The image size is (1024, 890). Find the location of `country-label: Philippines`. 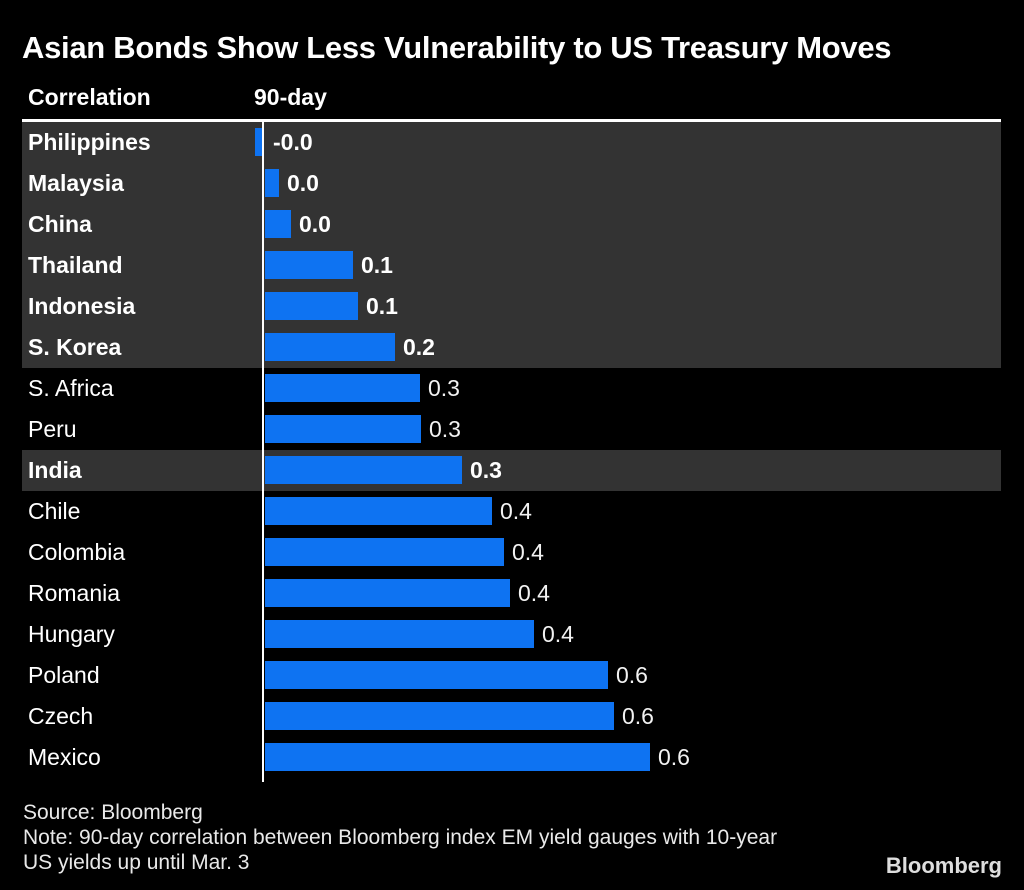

country-label: Philippines is located at coordinates (89, 142).